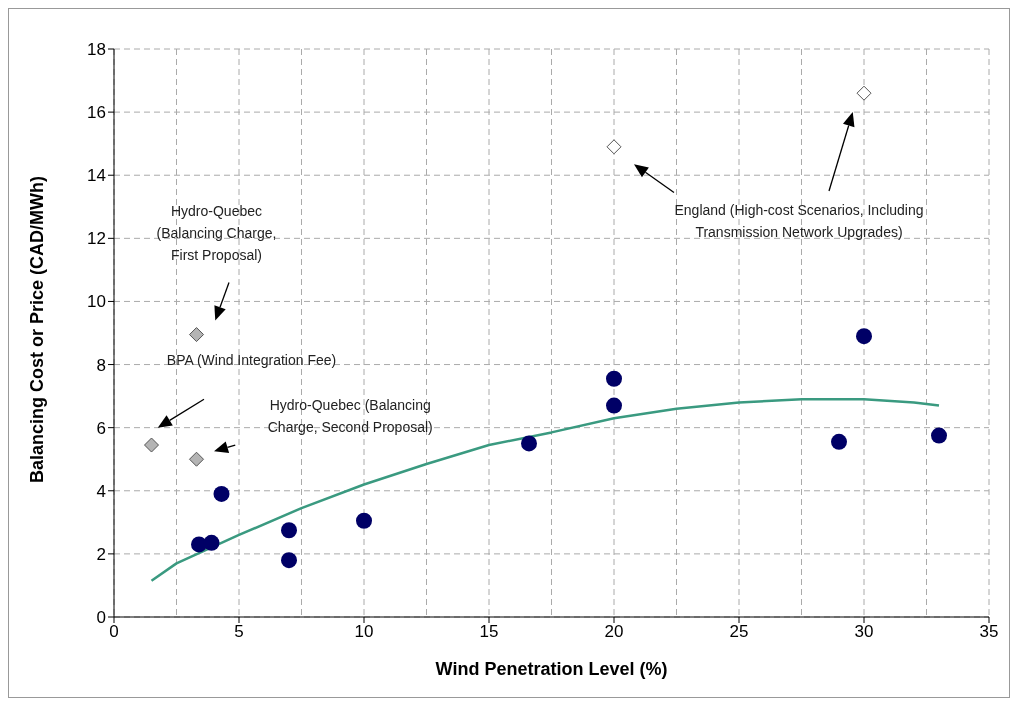 This screenshot has width=1016, height=704. What do you see at coordinates (37, 329) in the screenshot?
I see `y-axis-title: Balancing Cost or Price (CAD/MWh)` at bounding box center [37, 329].